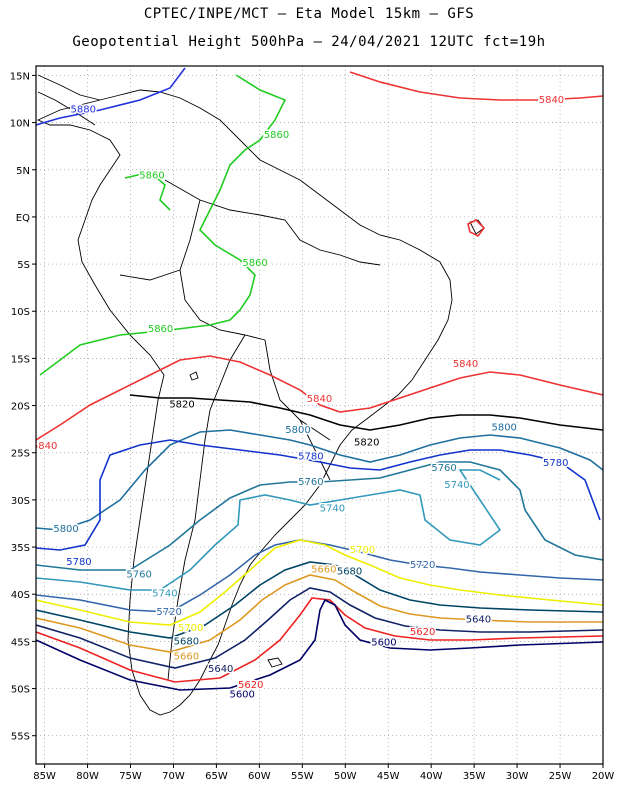 The height and width of the screenshot is (800, 618). Describe the element at coordinates (23, 171) in the screenshot. I see `tick-label-lat: 5N` at that location.